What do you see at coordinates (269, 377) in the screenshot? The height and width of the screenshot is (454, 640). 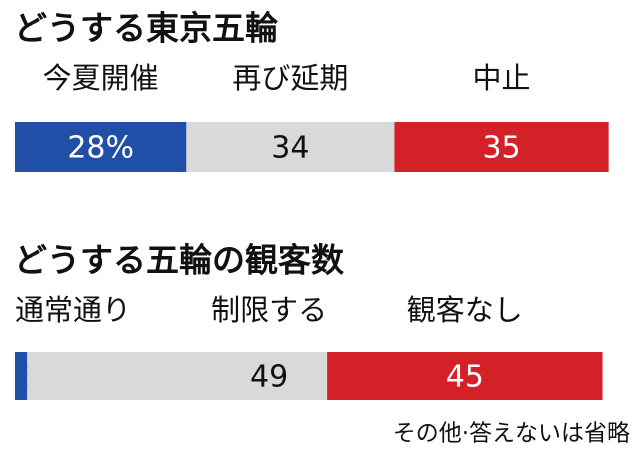 I see `value-label: 49` at bounding box center [269, 377].